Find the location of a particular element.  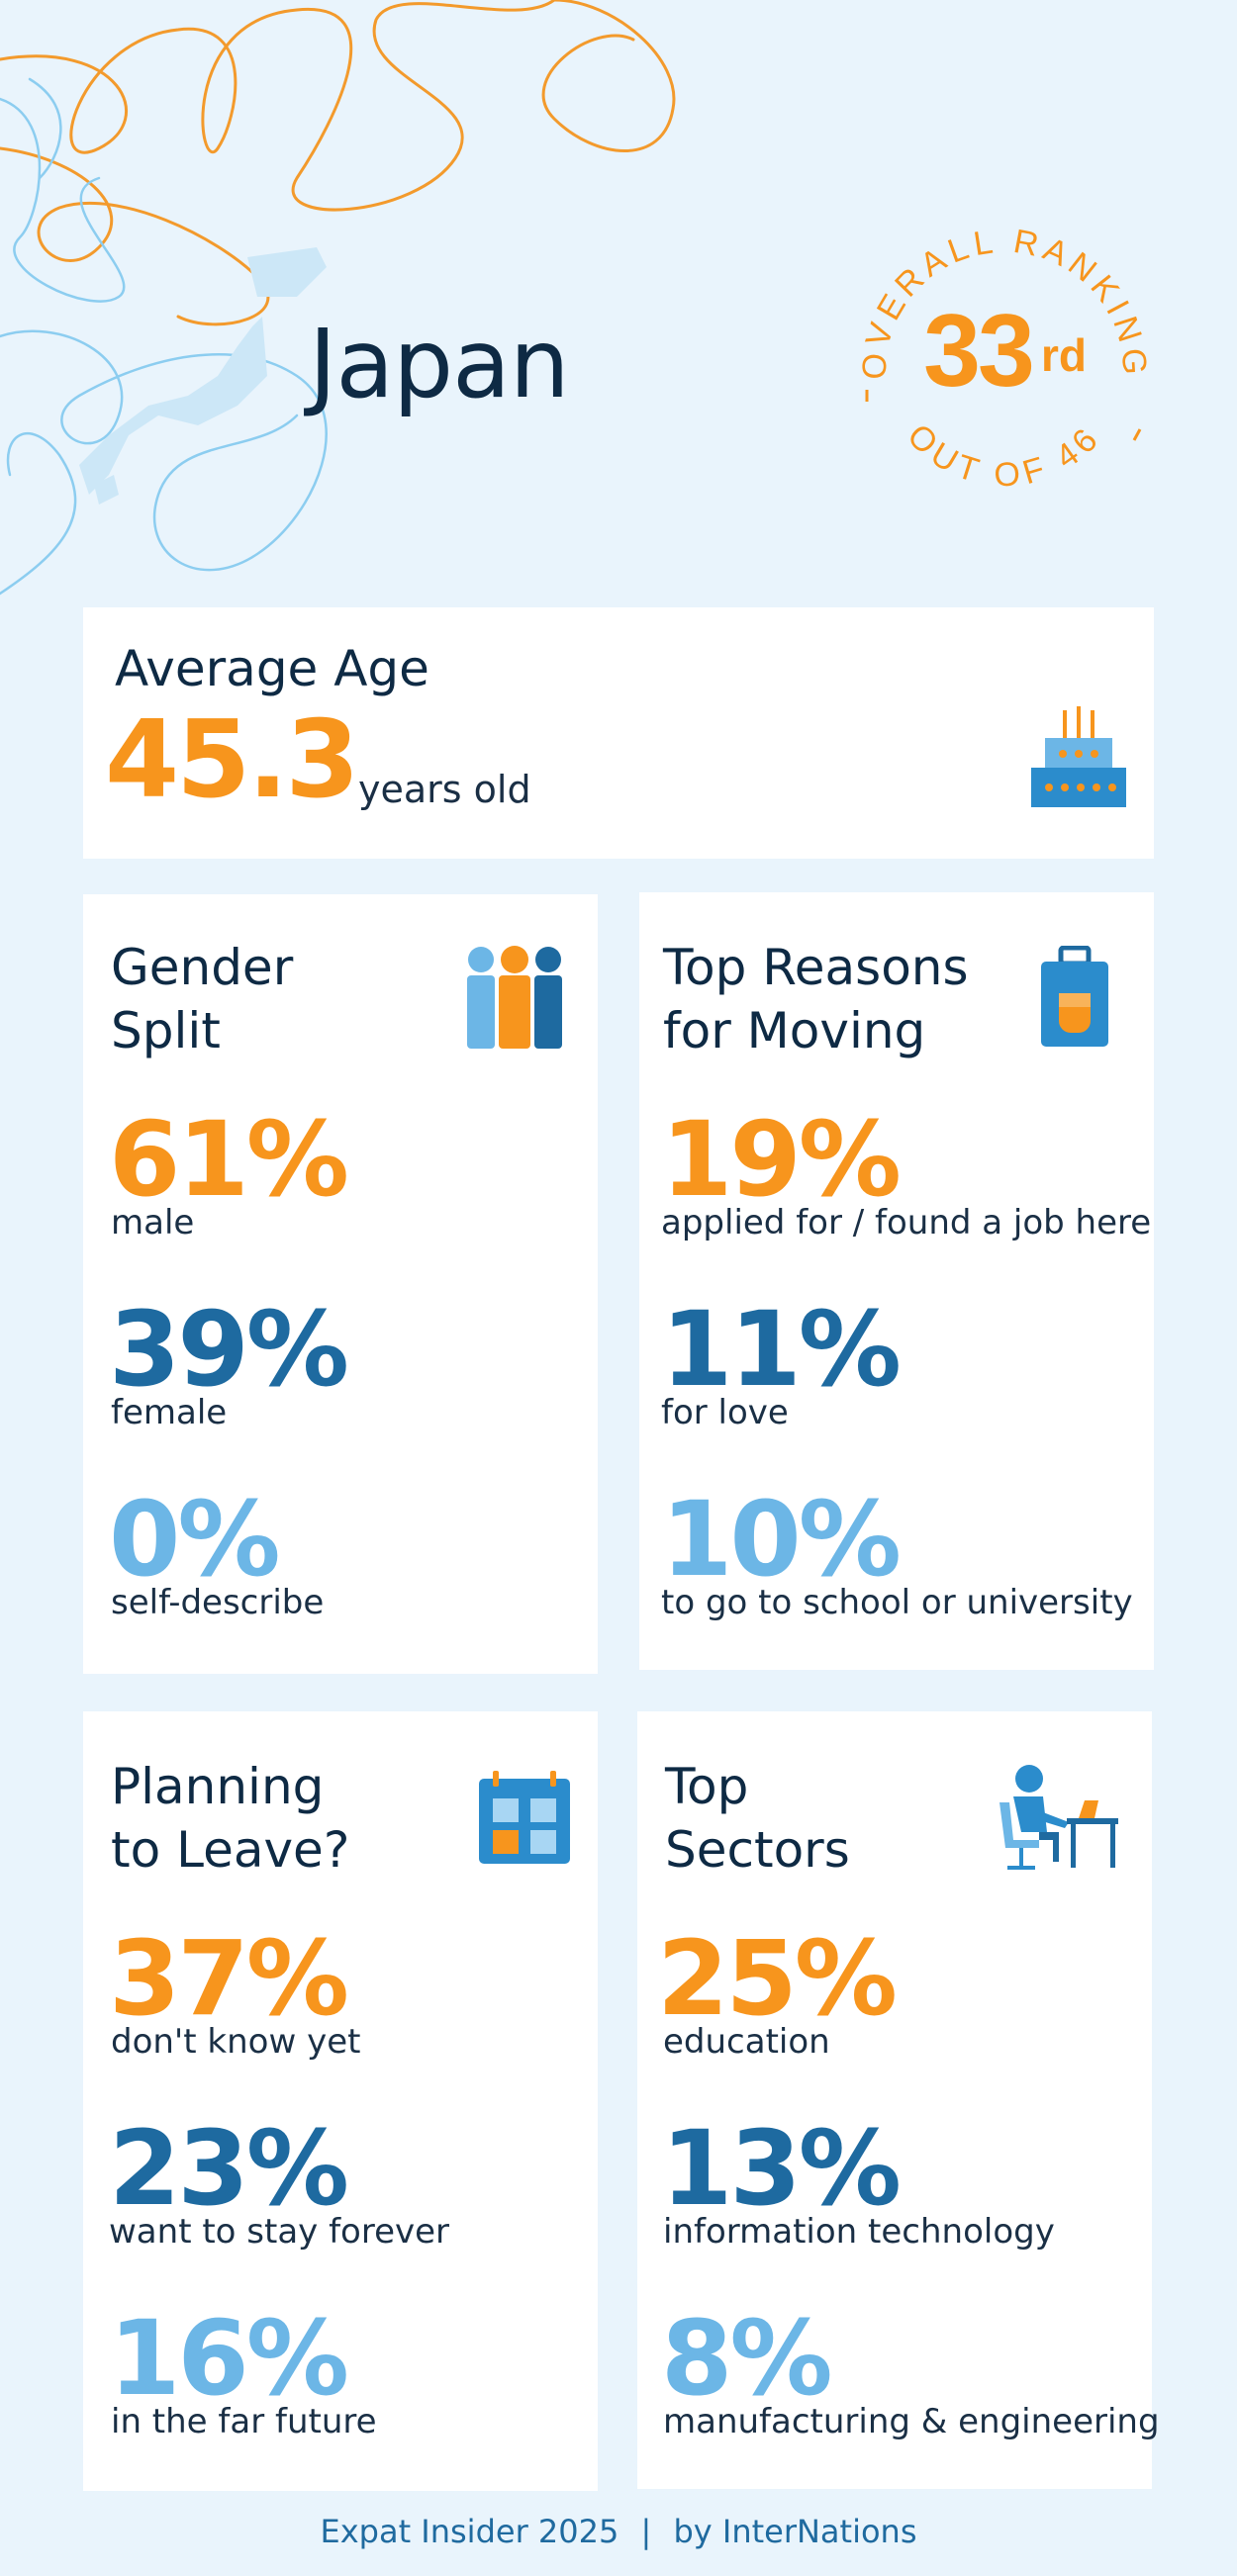

average-age-value: 45.3 is located at coordinates (232, 760).